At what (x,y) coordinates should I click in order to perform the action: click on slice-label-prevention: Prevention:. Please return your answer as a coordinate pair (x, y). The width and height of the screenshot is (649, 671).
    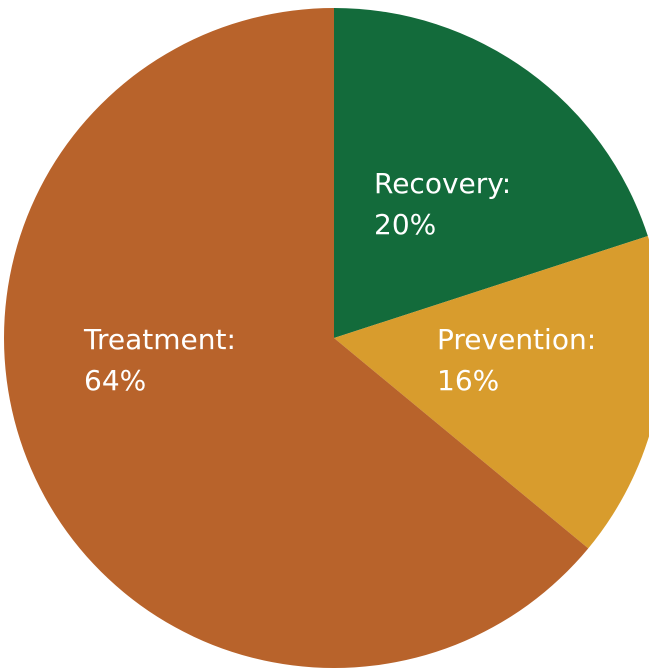
    Looking at the image, I should click on (516, 339).